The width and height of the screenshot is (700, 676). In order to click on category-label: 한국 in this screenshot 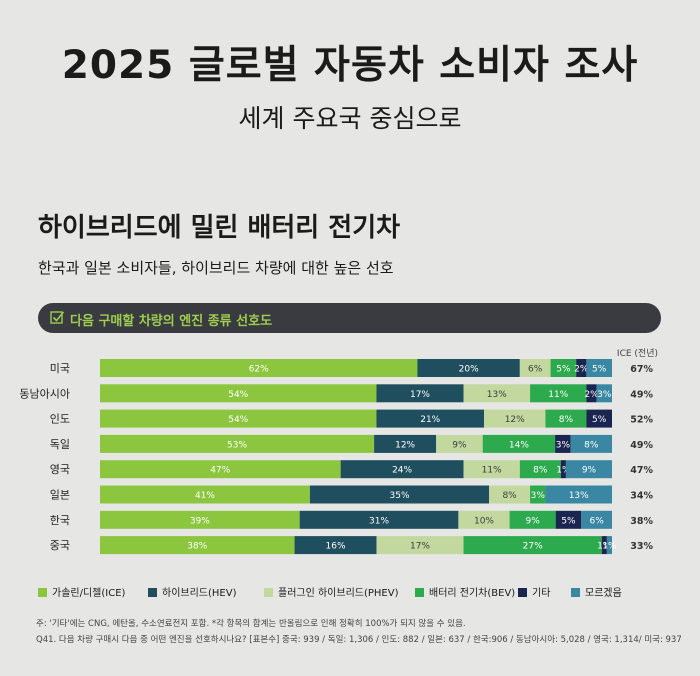, I will do `click(60, 520)`.